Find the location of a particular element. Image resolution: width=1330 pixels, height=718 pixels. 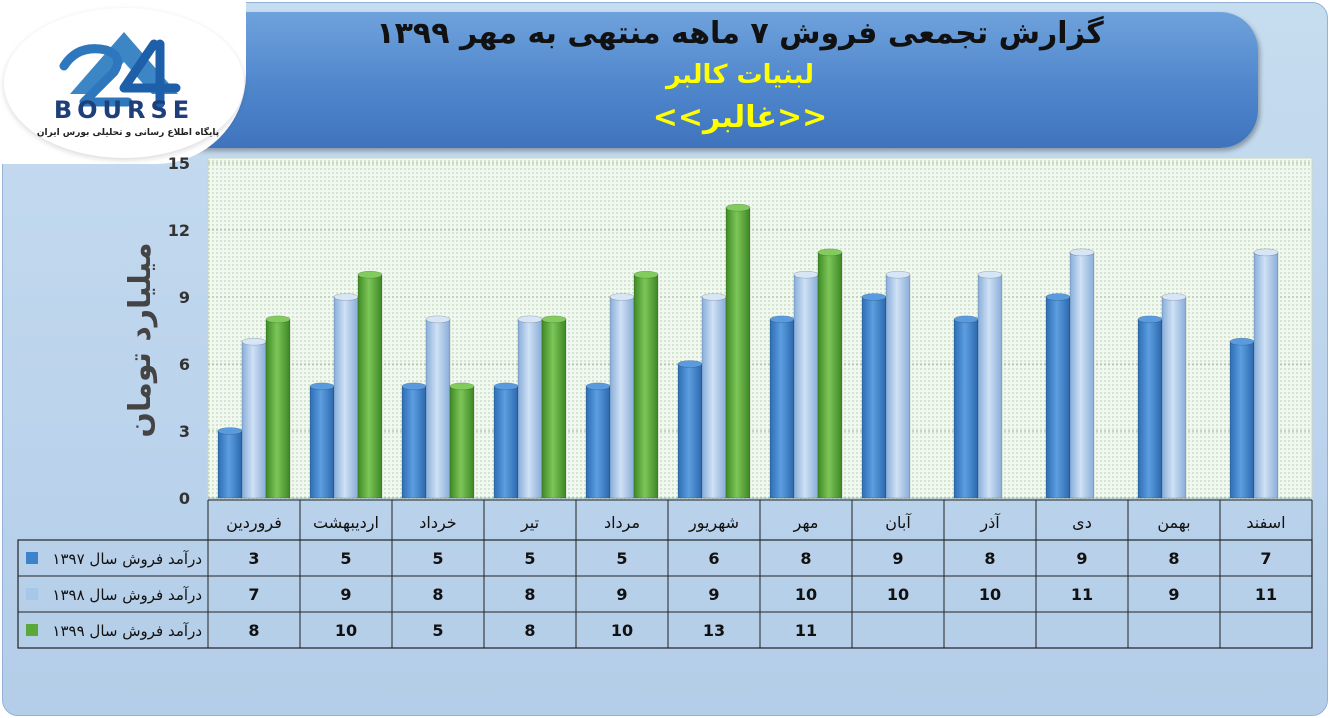

data-cell-value: 6 is located at coordinates (713, 558).